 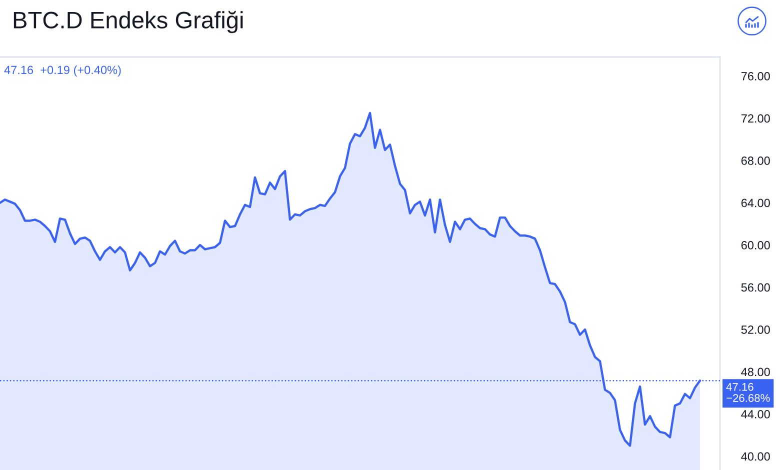 I want to click on y-tick-label: 40.00, so click(x=755, y=456).